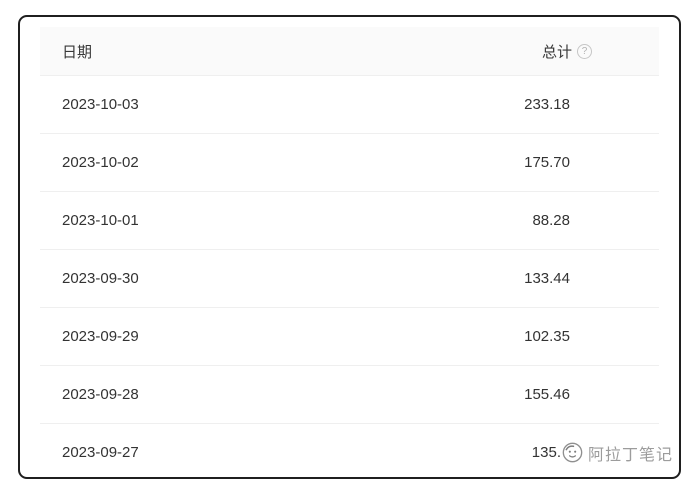 The height and width of the screenshot is (492, 697). I want to click on date-cell: 2023-09-28, so click(100, 394).